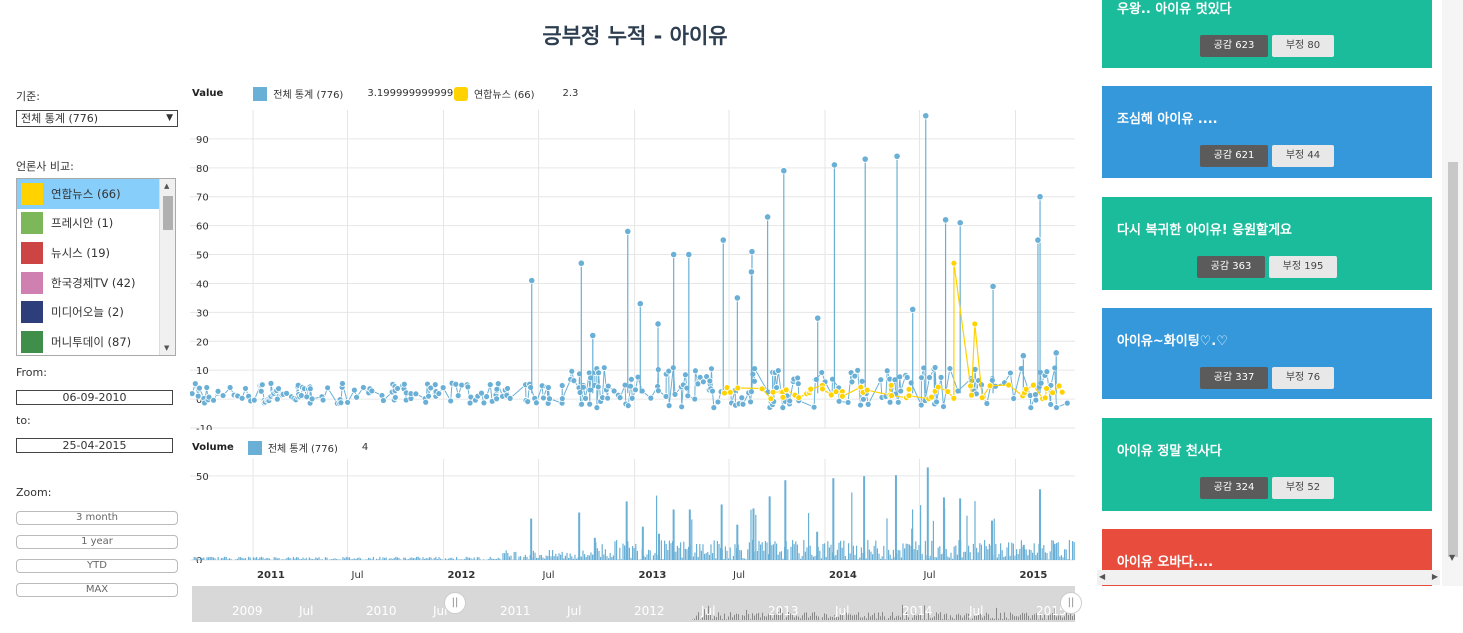 This screenshot has height=633, width=1463. What do you see at coordinates (97, 566) in the screenshot?
I see `zoom-ytd-button: YTD` at bounding box center [97, 566].